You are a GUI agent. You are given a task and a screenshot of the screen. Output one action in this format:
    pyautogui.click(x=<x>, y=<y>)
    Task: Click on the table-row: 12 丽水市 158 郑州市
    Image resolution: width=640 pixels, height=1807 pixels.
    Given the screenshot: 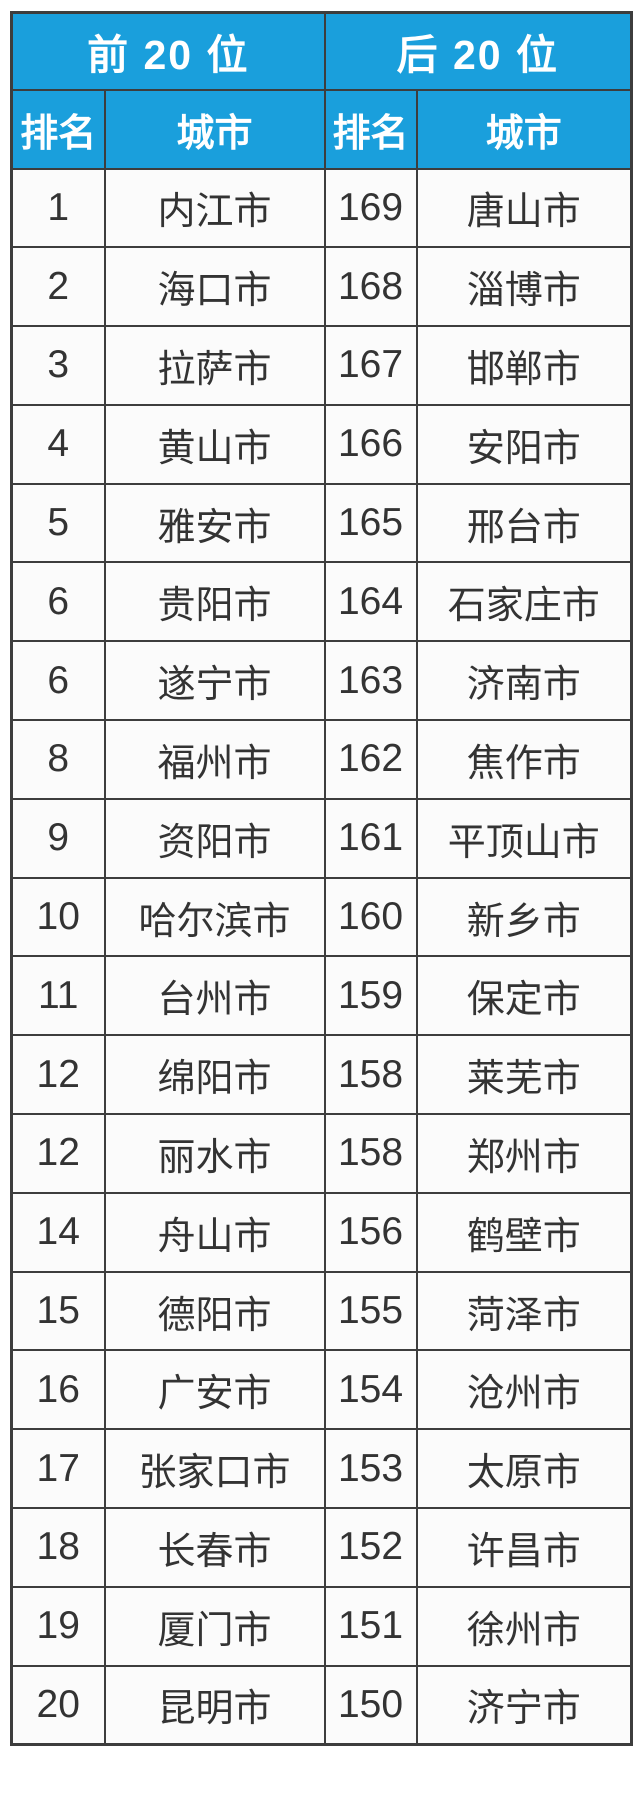 What is the action you would take?
    pyautogui.click(x=321, y=1153)
    